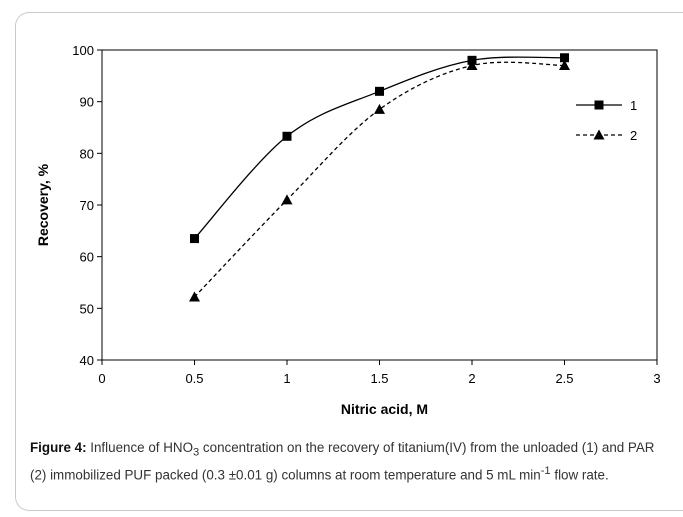 The width and height of the screenshot is (683, 517). I want to click on y-tick-label: 70, so click(87, 205).